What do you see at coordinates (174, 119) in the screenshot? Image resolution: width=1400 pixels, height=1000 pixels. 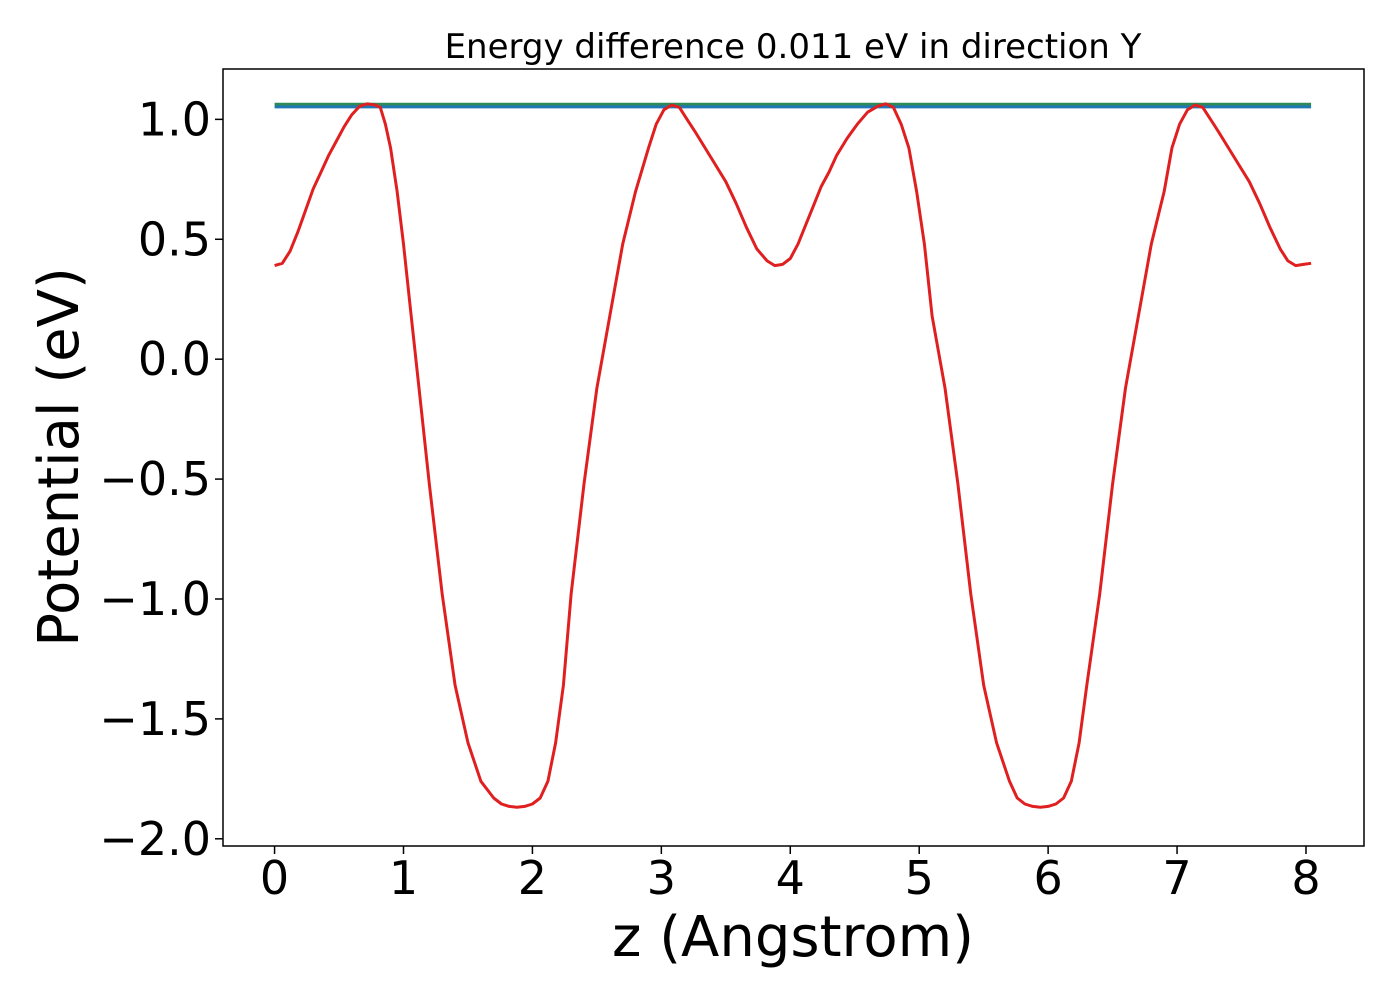 I see `y-tick-label: 1.0` at bounding box center [174, 119].